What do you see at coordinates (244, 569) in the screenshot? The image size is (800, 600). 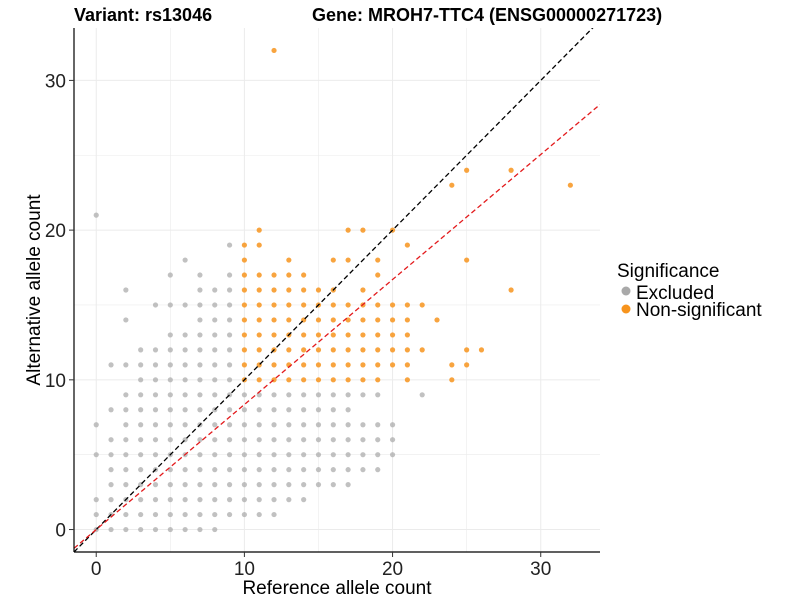 I see `x-tick-label: 10` at bounding box center [244, 569].